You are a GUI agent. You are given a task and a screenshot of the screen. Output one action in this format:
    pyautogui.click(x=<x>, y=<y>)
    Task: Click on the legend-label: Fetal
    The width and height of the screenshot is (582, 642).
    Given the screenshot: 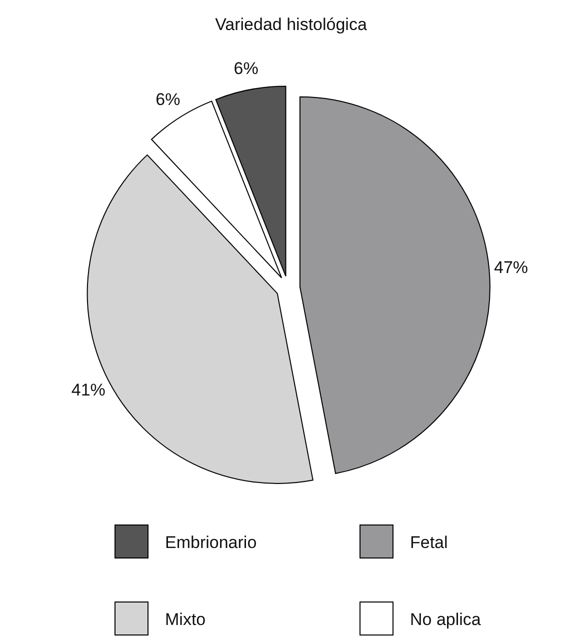 What is the action you would take?
    pyautogui.click(x=429, y=542)
    